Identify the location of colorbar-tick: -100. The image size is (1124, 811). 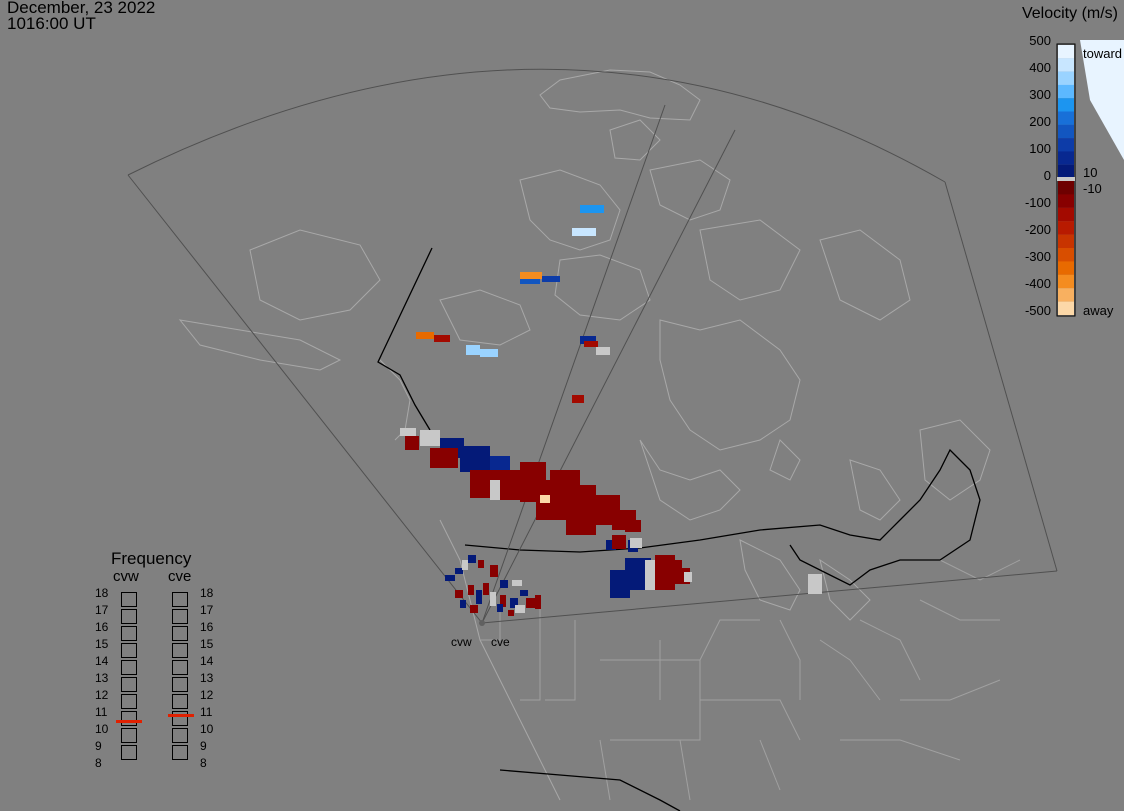
(1037, 202).